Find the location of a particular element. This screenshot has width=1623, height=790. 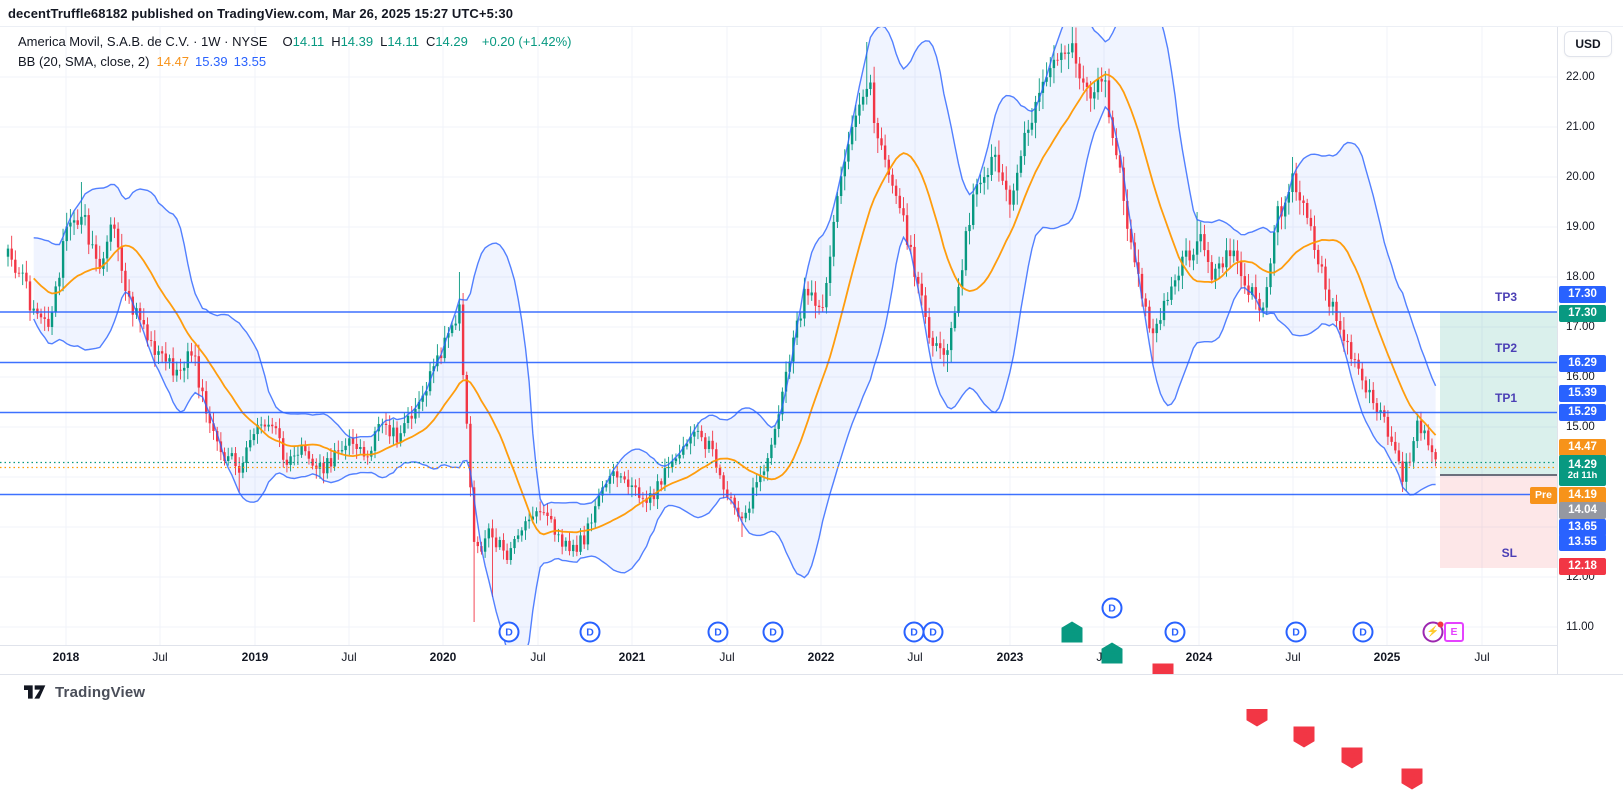

time-tick-2021: 2021 is located at coordinates (632, 657).